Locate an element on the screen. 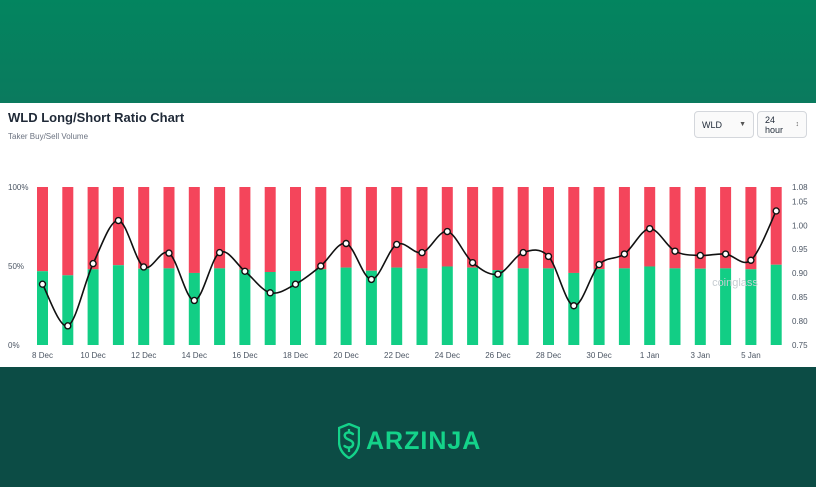  right-axis: 0.75 0.80 0.85 0.90 0.95 1.00 1.05 1.08 is located at coordinates (800, 266).